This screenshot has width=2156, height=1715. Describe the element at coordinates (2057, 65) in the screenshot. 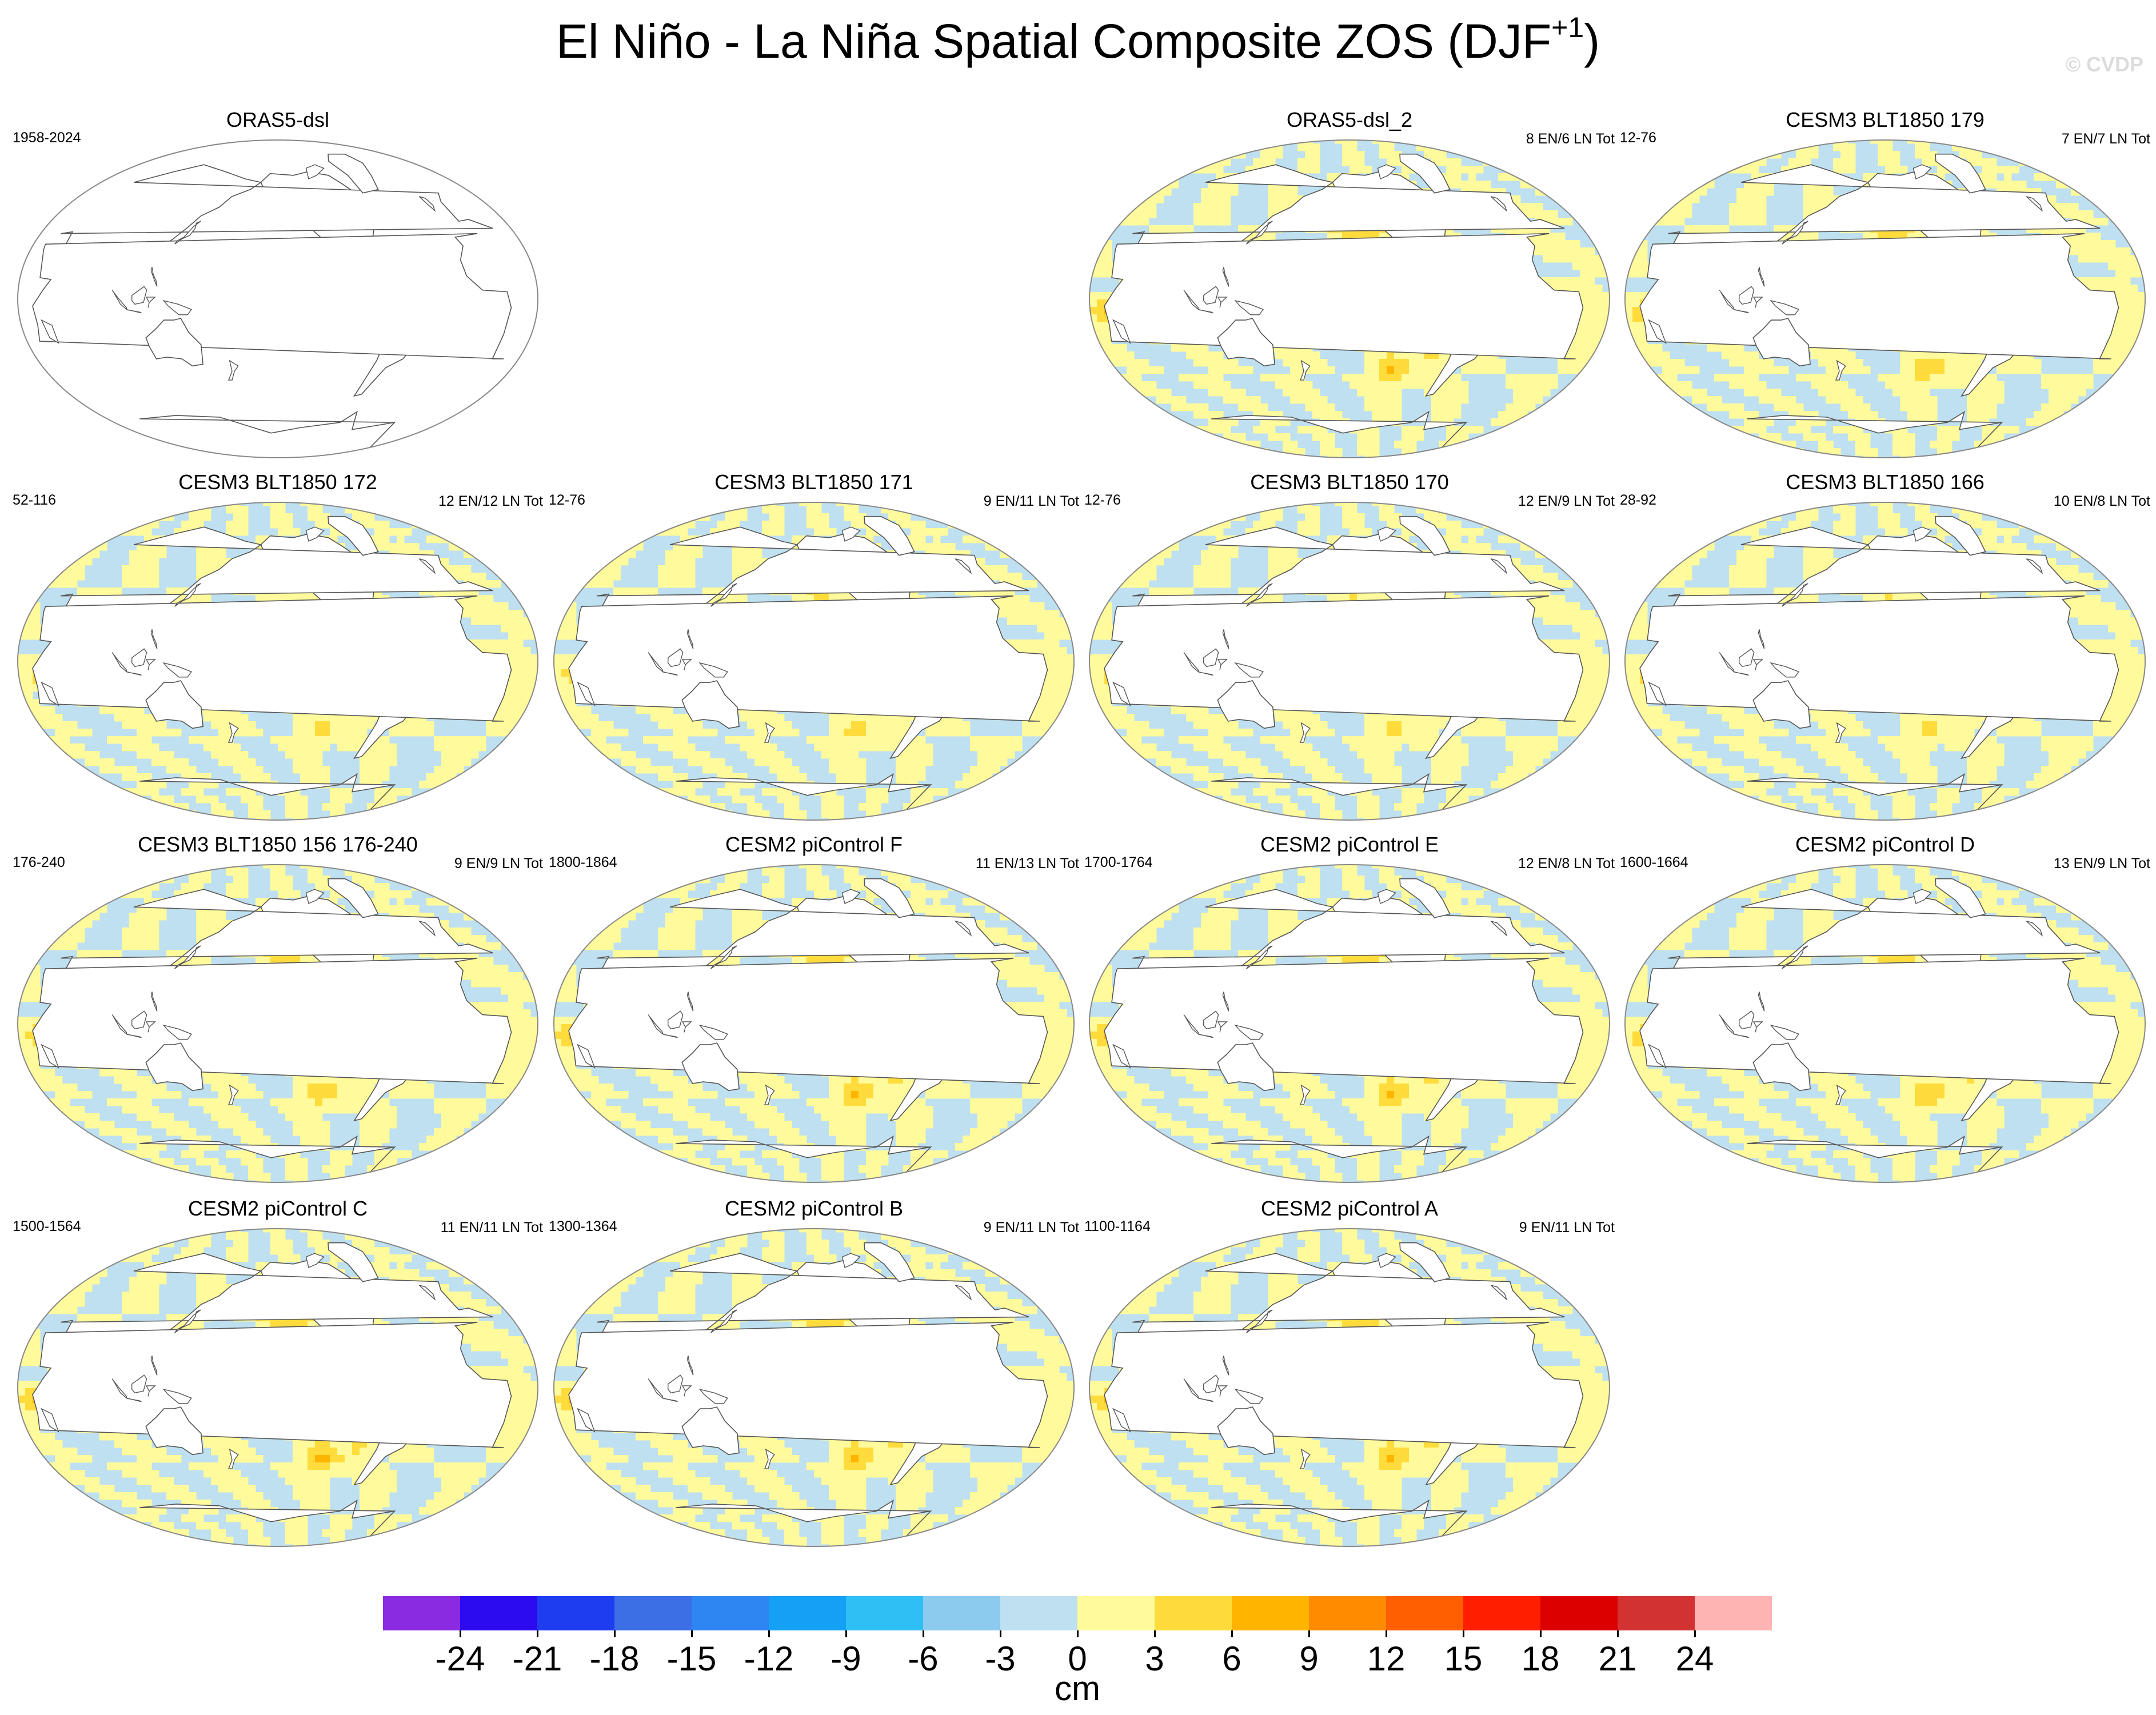

I see `copyright-watermark: © CVDP` at that location.